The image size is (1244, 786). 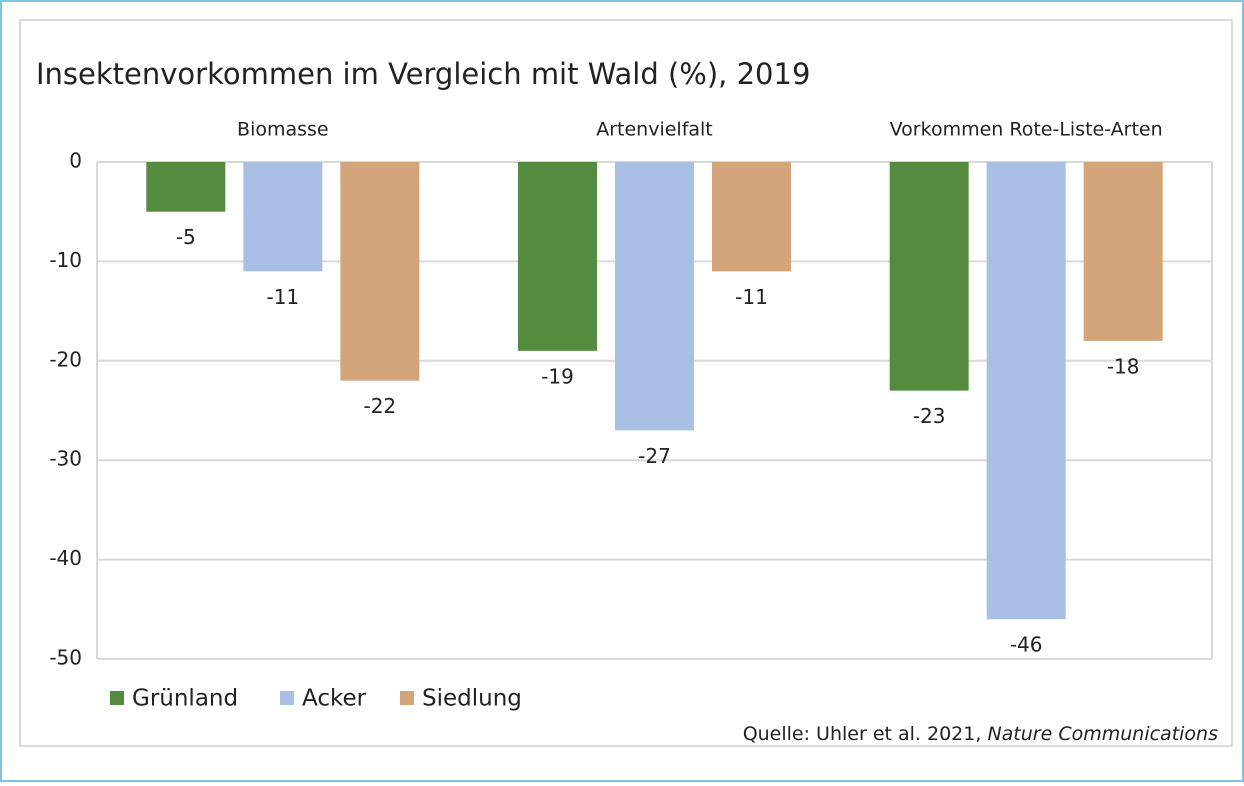 What do you see at coordinates (654, 130) in the screenshot?
I see `category-label: Artenvielfalt` at bounding box center [654, 130].